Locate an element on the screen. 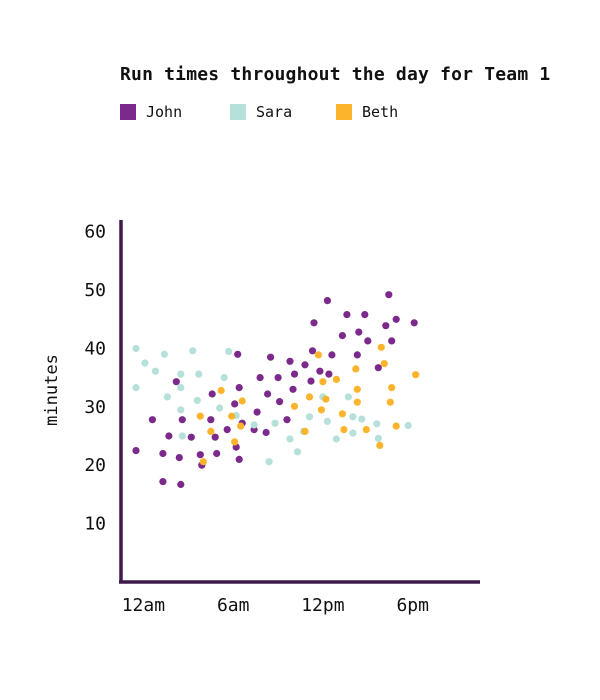 The image size is (600, 700). y-tick-label-40: 40 is located at coordinates (95, 349).